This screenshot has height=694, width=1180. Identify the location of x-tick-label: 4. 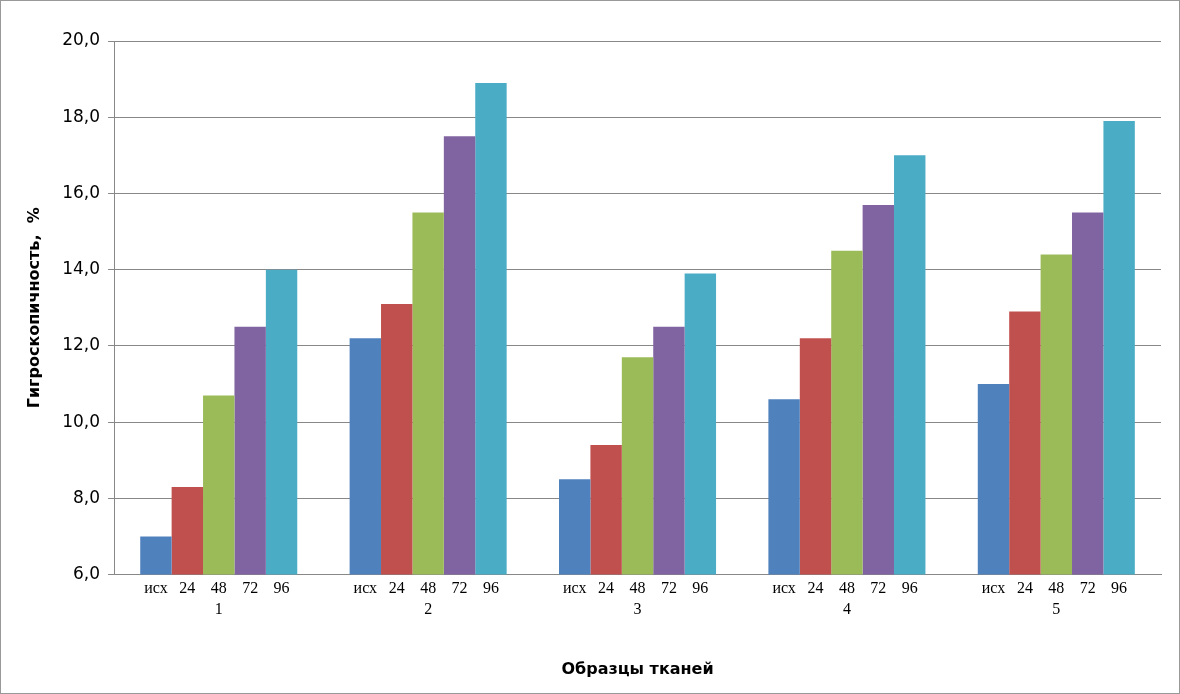
(846, 609).